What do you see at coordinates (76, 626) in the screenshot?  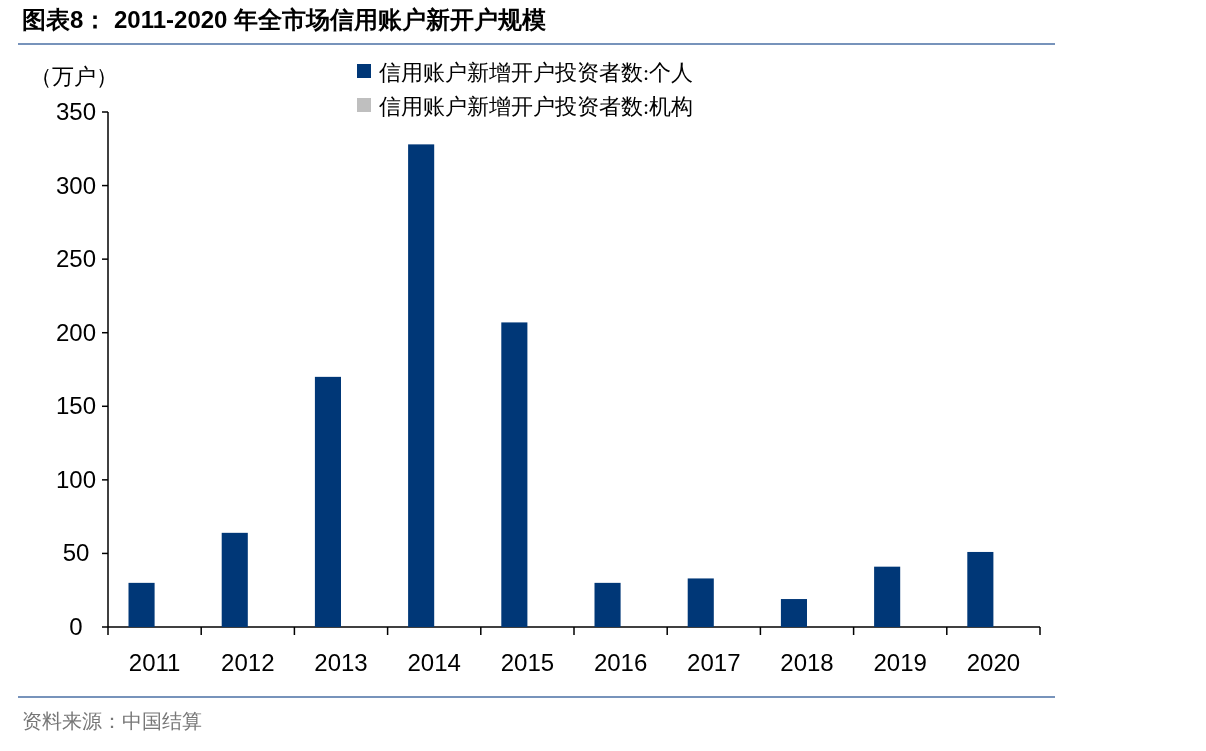 I see `y-tick-label: 0` at bounding box center [76, 626].